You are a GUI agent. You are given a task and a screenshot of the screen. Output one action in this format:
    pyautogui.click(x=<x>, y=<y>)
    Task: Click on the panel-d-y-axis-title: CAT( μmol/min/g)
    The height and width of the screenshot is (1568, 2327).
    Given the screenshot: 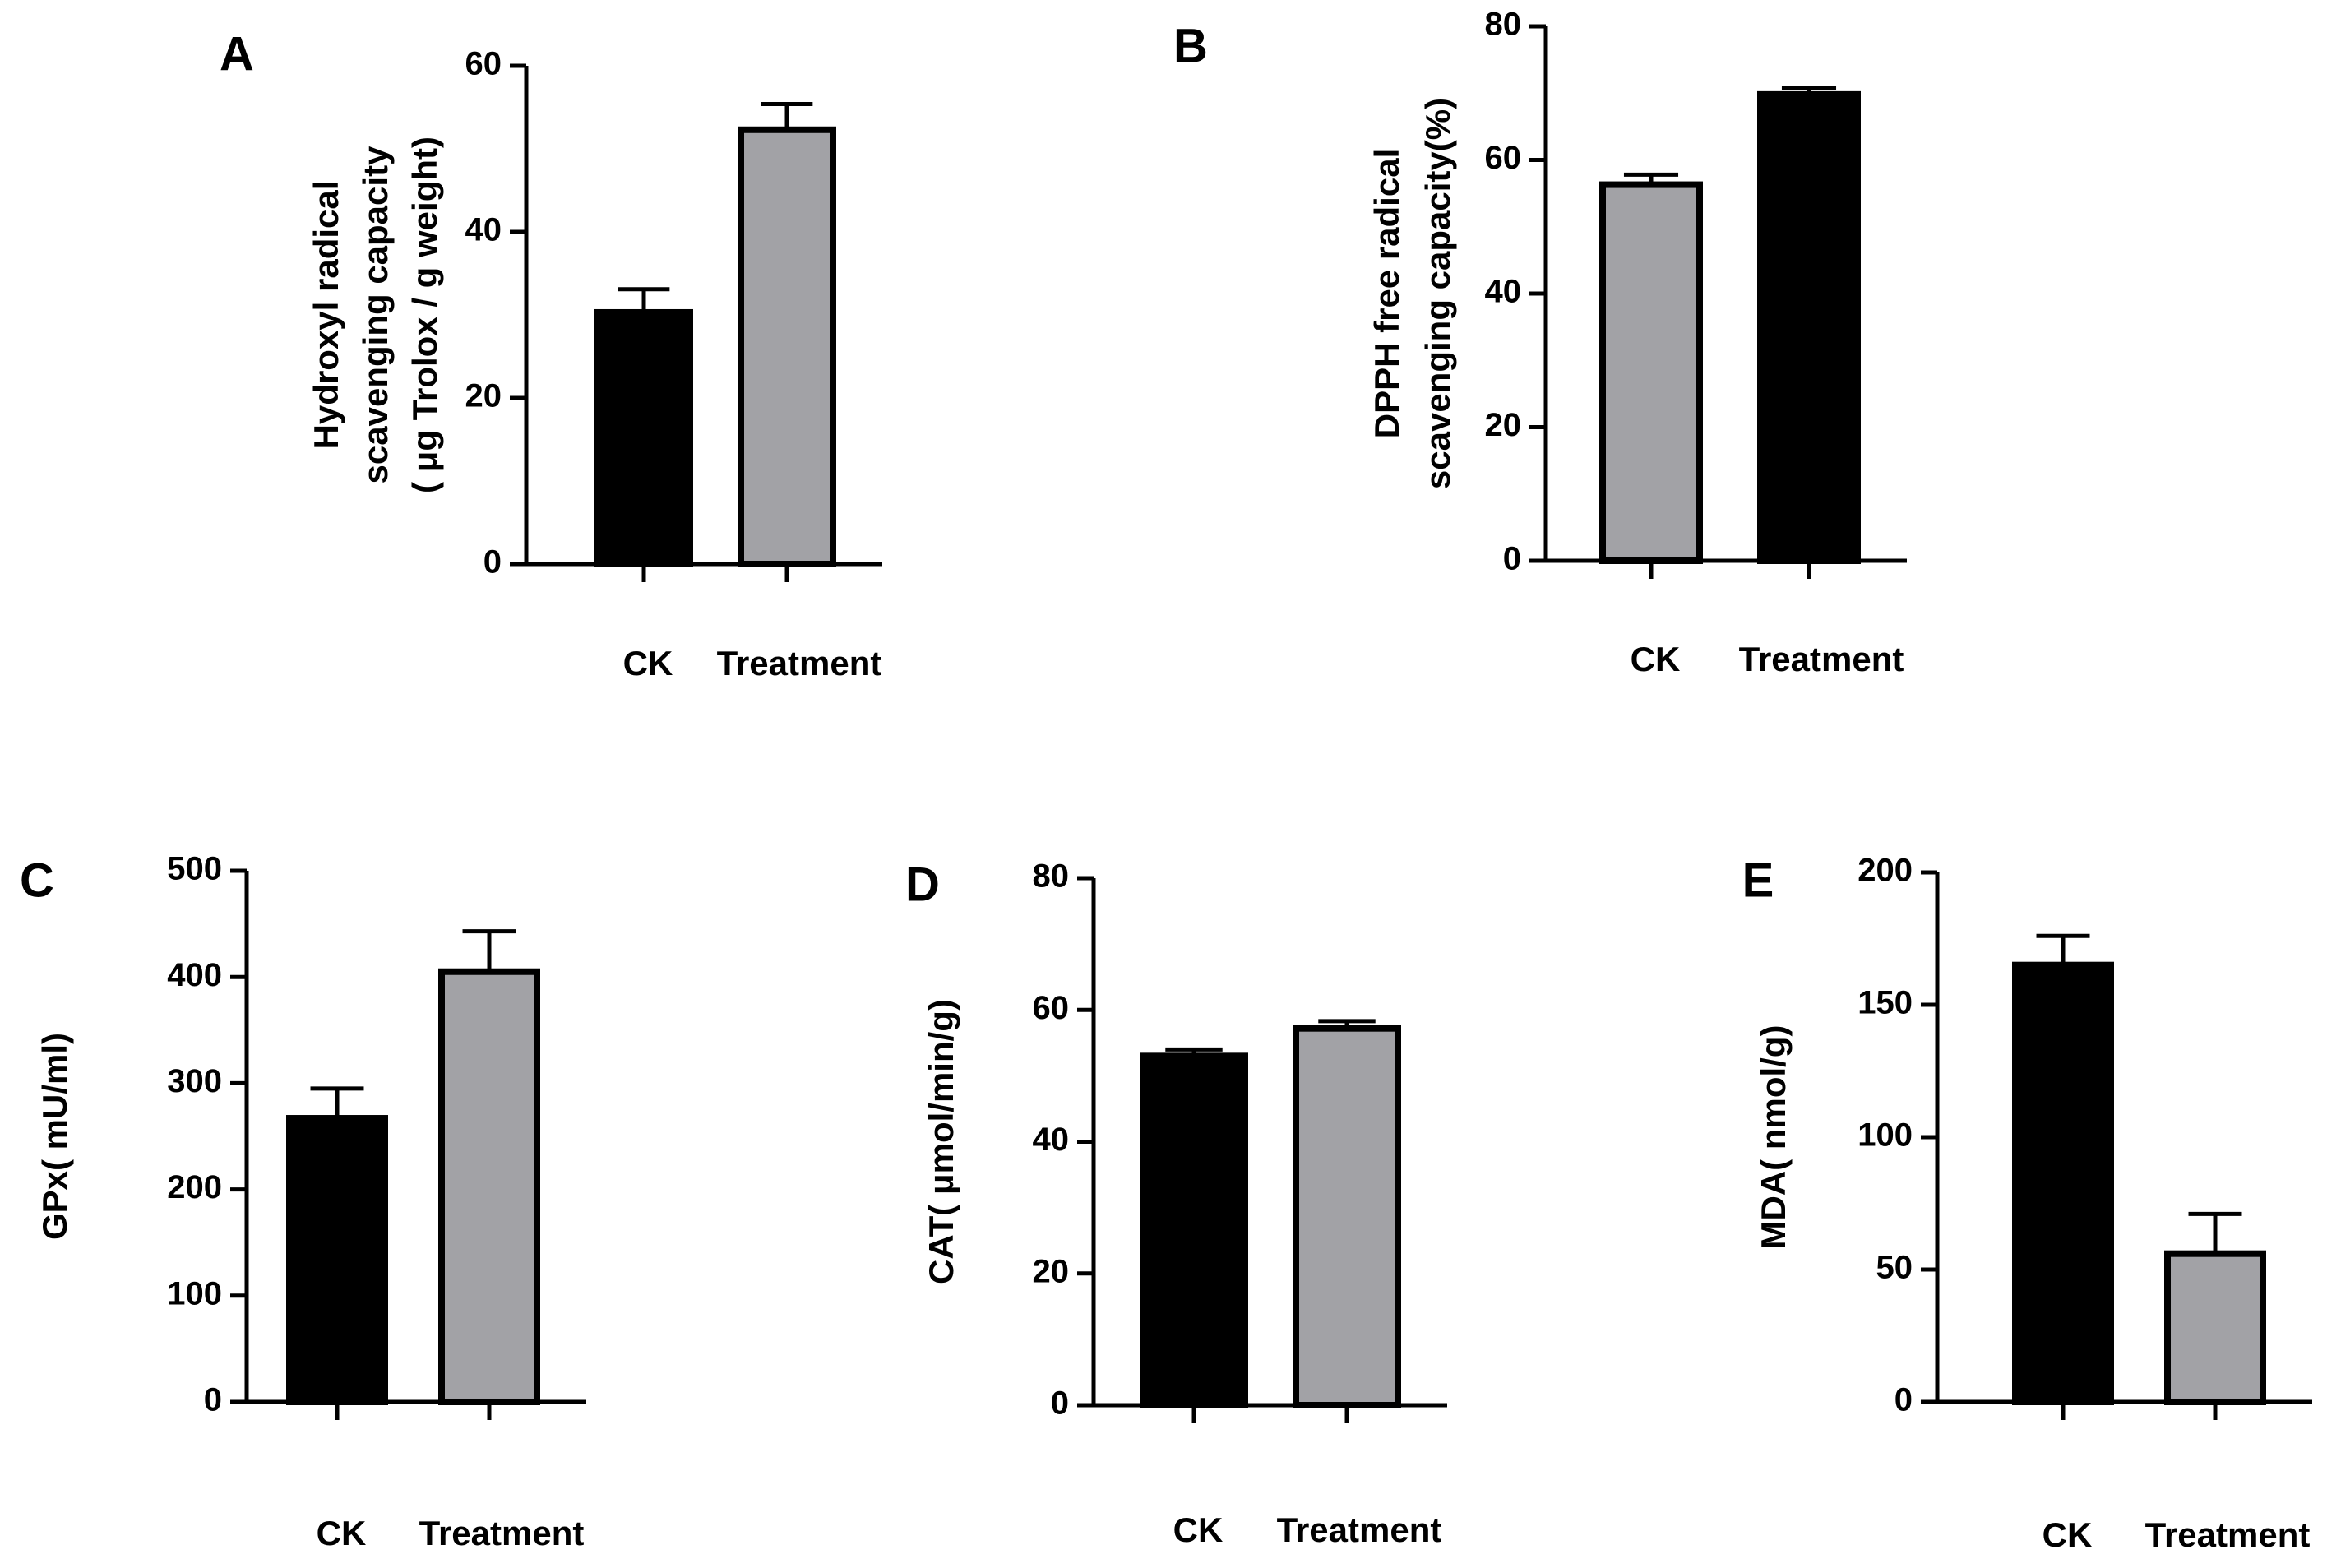 What is the action you would take?
    pyautogui.click(x=941, y=1141)
    